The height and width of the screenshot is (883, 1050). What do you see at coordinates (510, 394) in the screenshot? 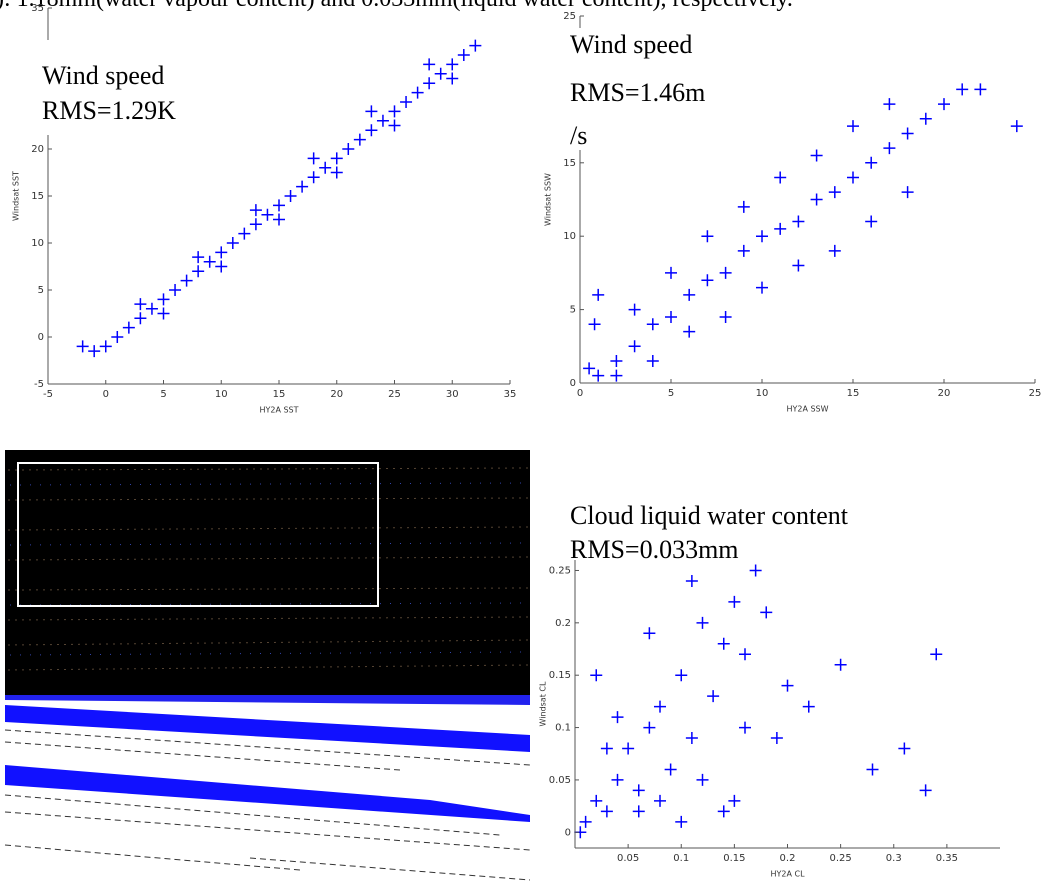
I see `x-tick-label: 35` at bounding box center [510, 394].